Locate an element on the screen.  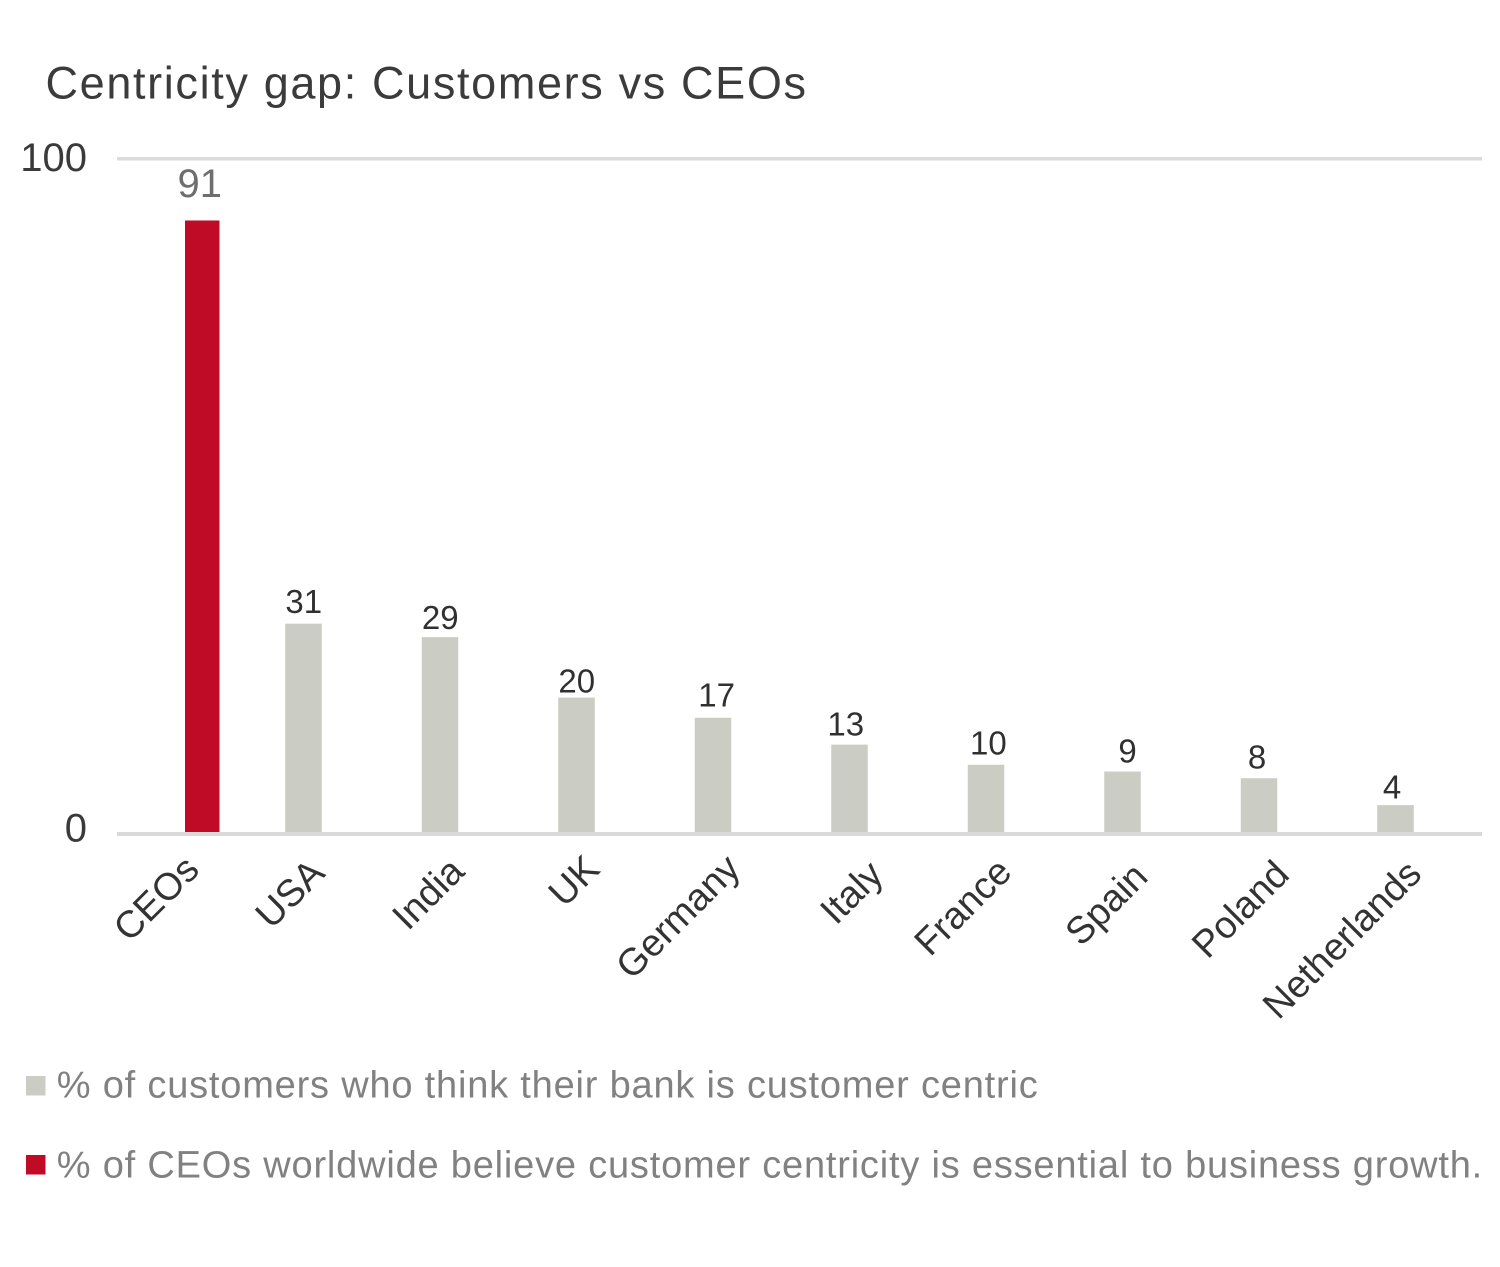
svg-text: 4 is located at coordinates (1392, 787).